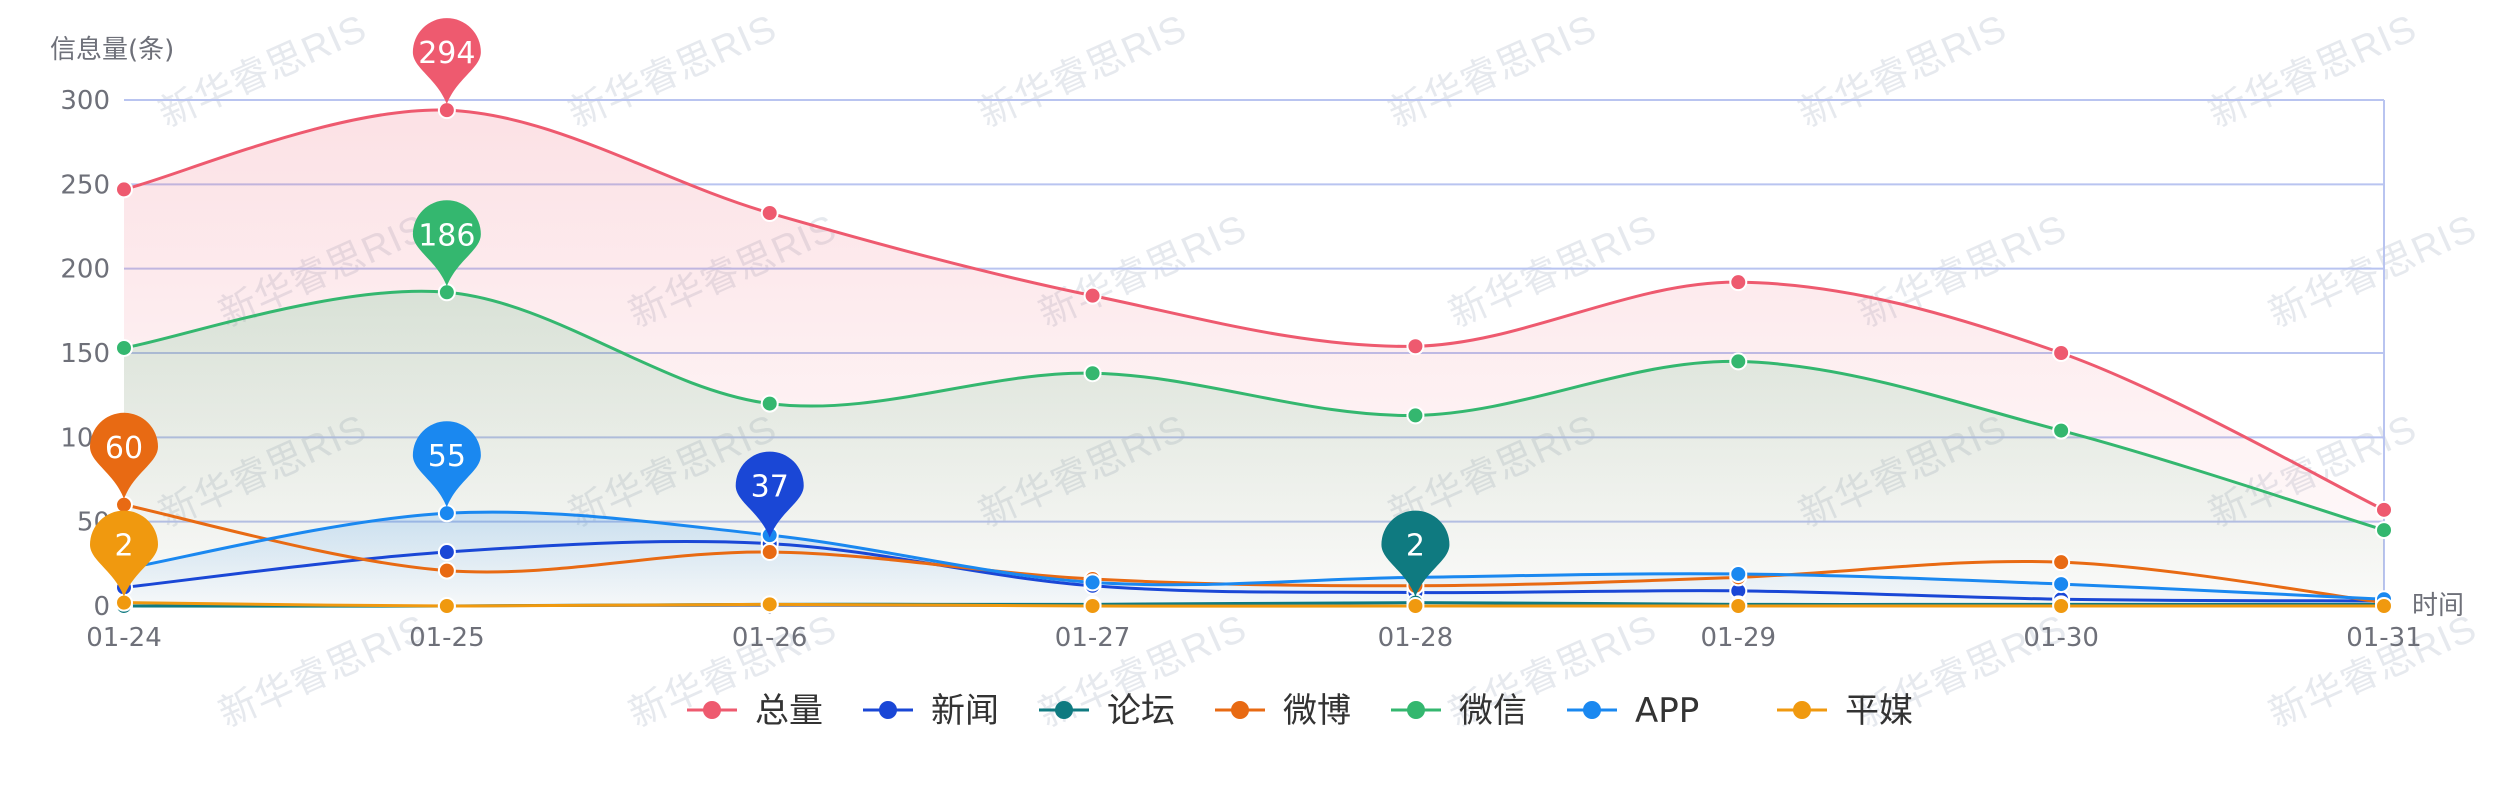  I want to click on series-line-平媒, so click(1253, 604).